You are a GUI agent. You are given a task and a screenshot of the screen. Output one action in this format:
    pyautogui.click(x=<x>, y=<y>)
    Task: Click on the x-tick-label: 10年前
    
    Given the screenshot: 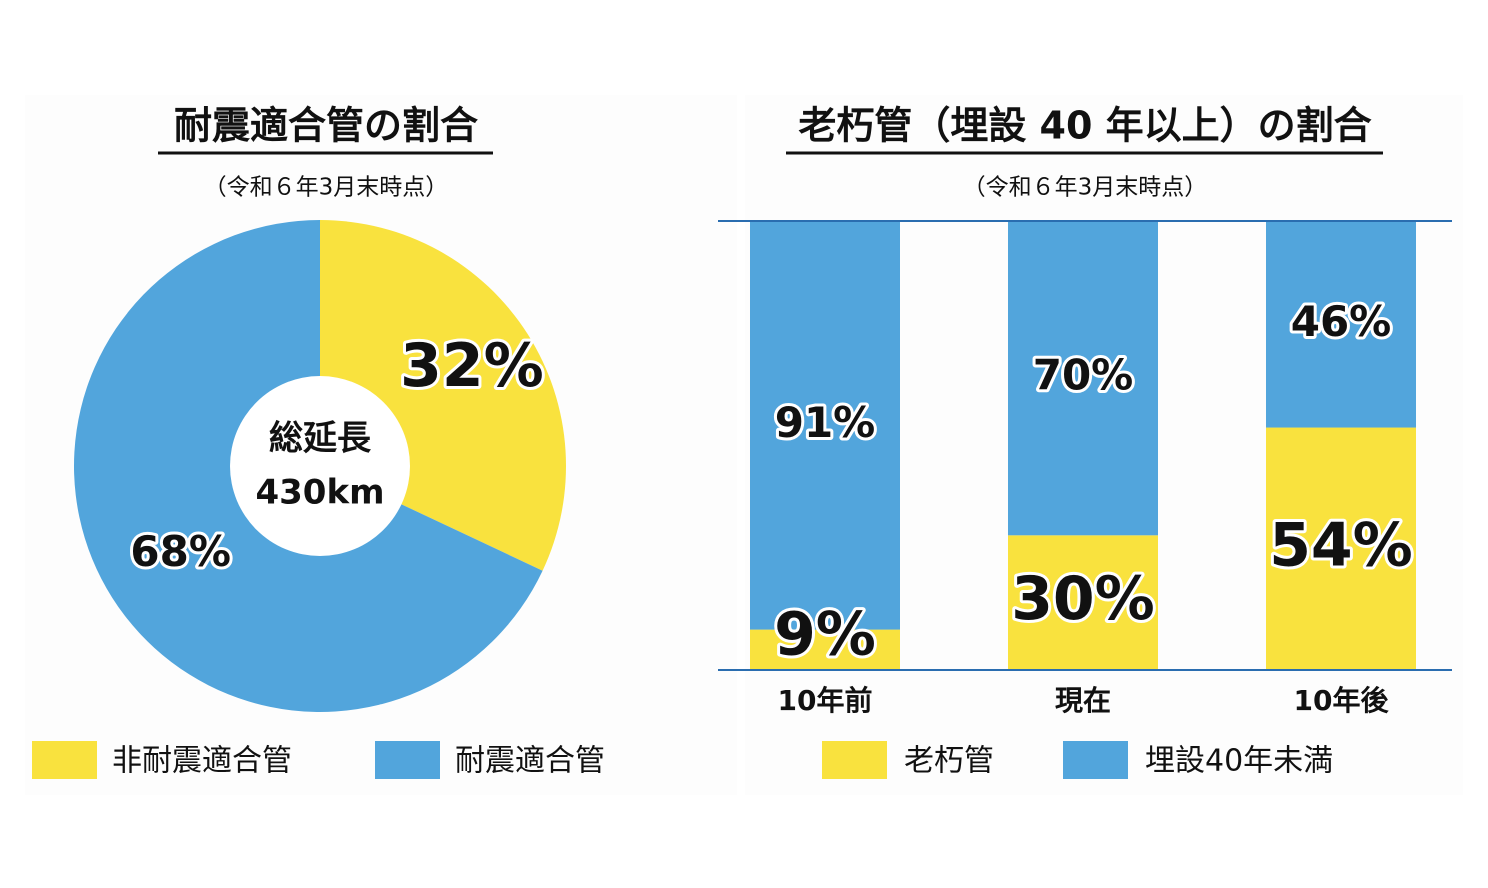 What is the action you would take?
    pyautogui.click(x=825, y=700)
    